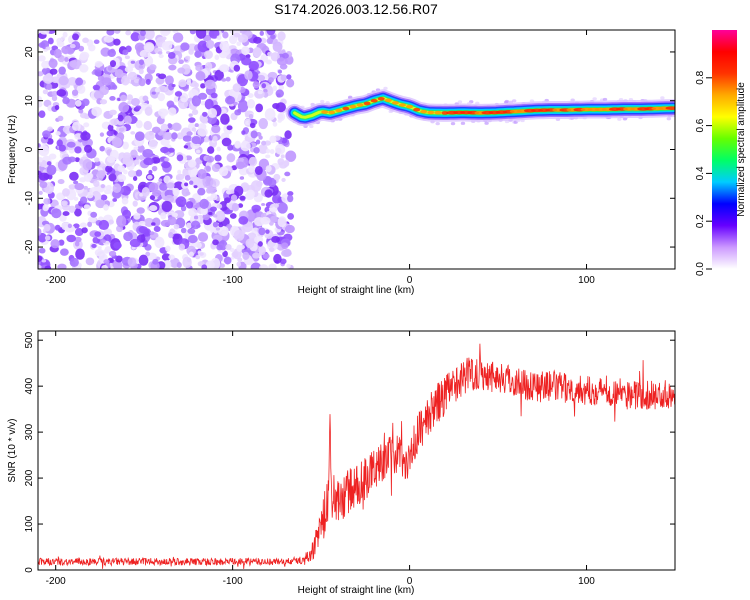 The height and width of the screenshot is (600, 750). Describe the element at coordinates (29, 570) in the screenshot. I see `y-tick-label: 0` at that location.